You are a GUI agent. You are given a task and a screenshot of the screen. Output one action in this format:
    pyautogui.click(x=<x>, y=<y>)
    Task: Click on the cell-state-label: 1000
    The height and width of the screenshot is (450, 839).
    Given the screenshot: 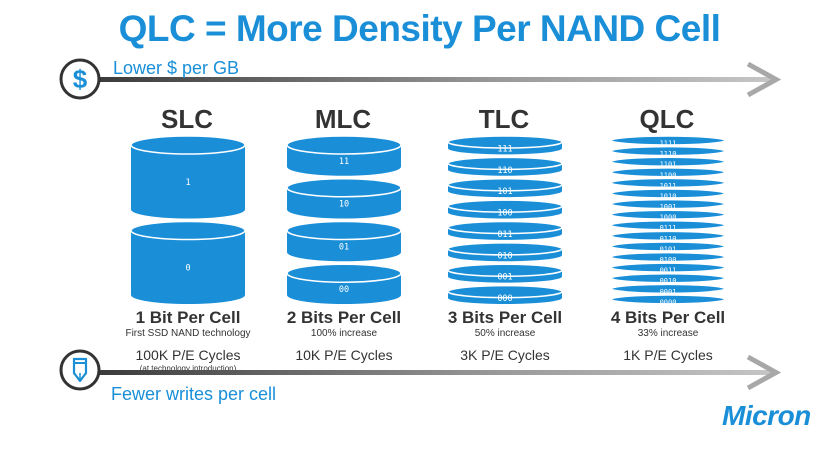 What is the action you would take?
    pyautogui.click(x=668, y=218)
    